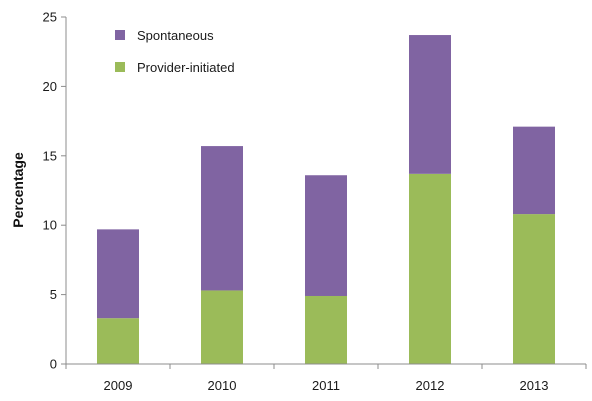  I want to click on bar-spontaneous-2013, so click(534, 170).